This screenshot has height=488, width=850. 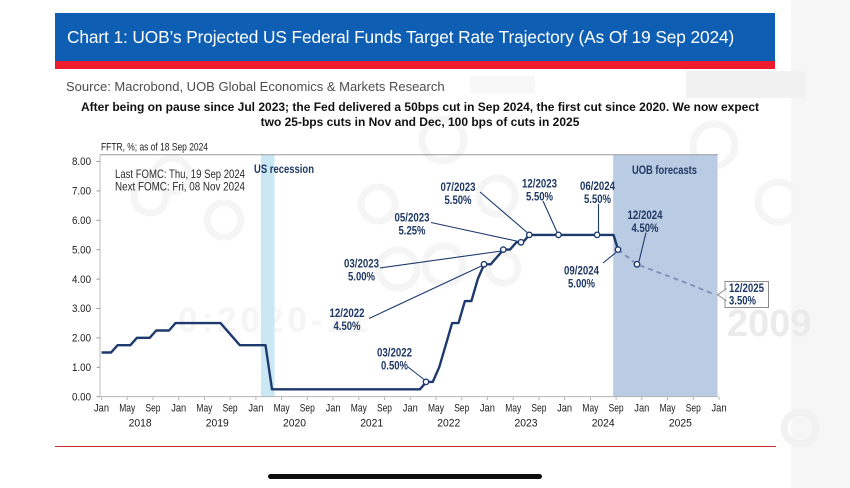 I want to click on svg-text: 2025, so click(x=680, y=424).